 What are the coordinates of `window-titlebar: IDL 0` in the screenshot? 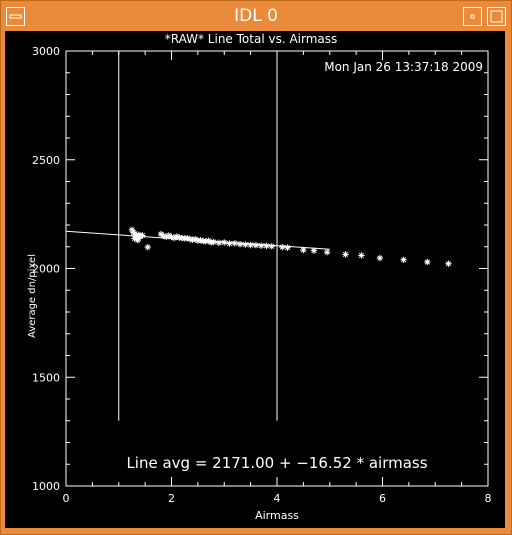 It's located at (256, 16).